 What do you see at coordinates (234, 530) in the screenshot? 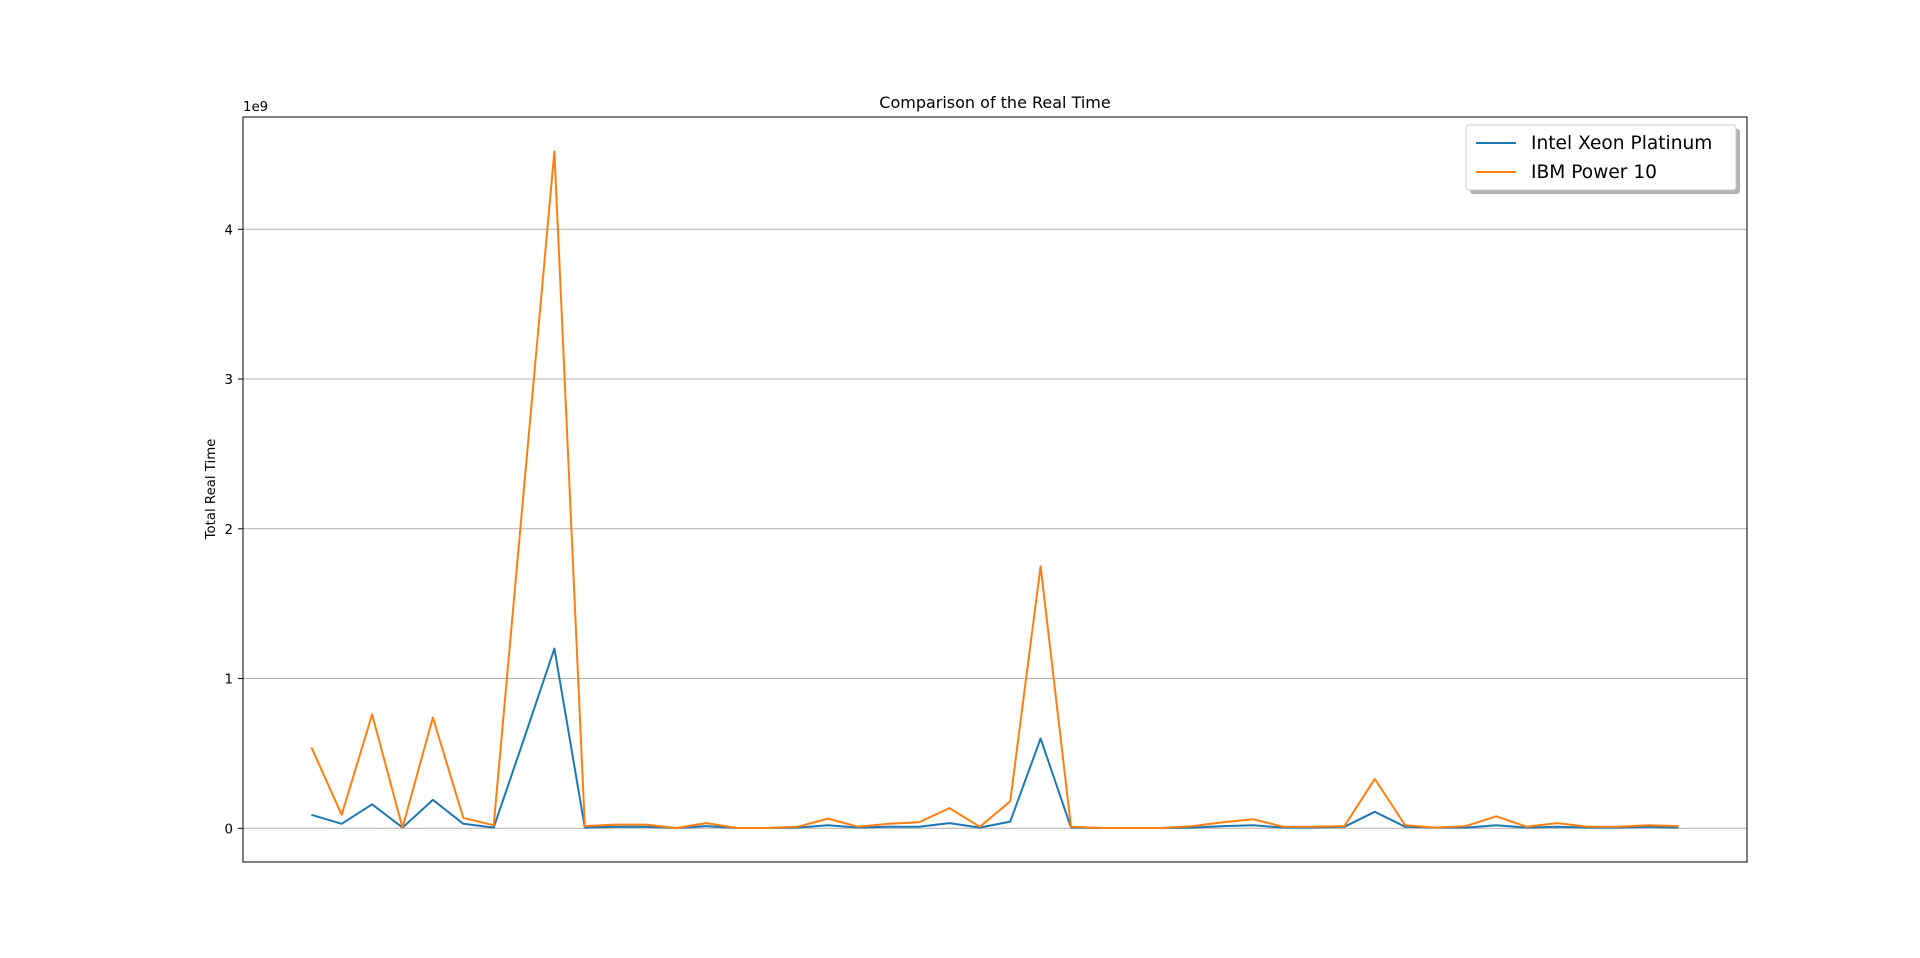
I see `y-axis-ticks: 0 1 2 3 4` at bounding box center [234, 530].